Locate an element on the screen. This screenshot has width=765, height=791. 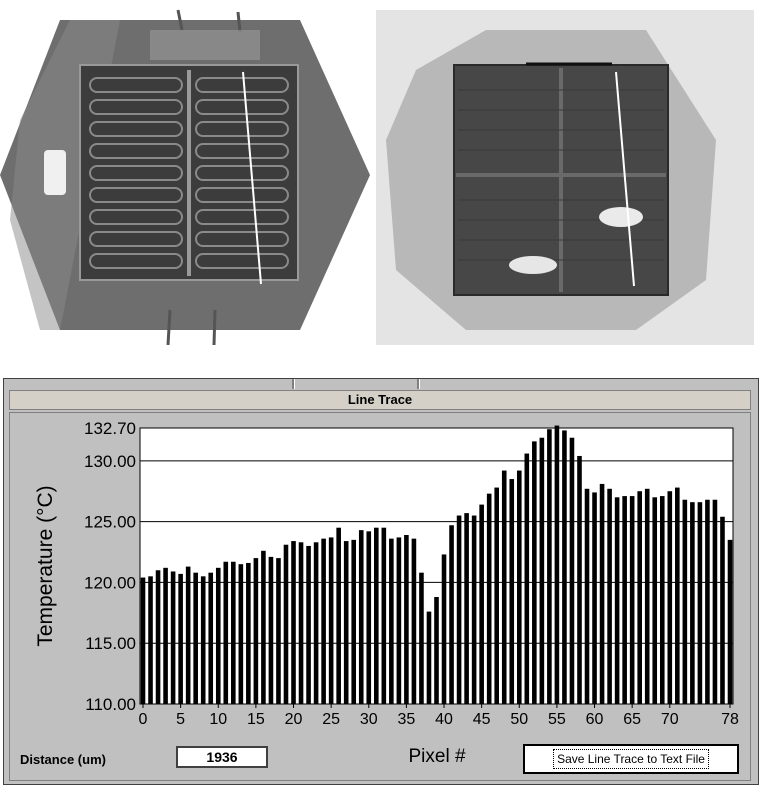
save-button-label: Save Line Trace to Text File is located at coordinates (631, 759).